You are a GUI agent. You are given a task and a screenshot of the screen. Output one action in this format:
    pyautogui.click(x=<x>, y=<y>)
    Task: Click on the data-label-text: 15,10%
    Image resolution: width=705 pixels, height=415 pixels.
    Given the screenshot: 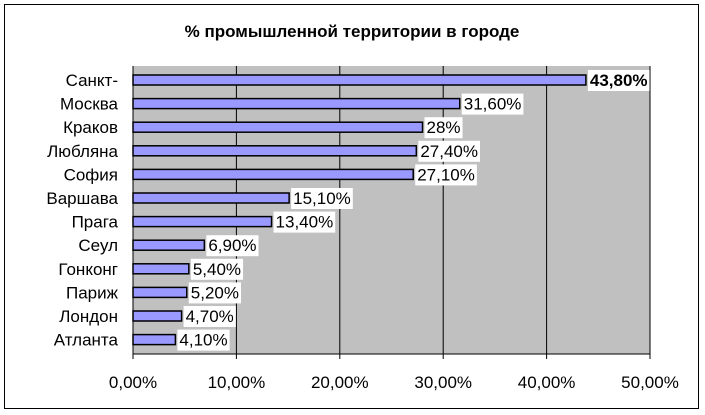 What is the action you would take?
    pyautogui.click(x=322, y=198)
    